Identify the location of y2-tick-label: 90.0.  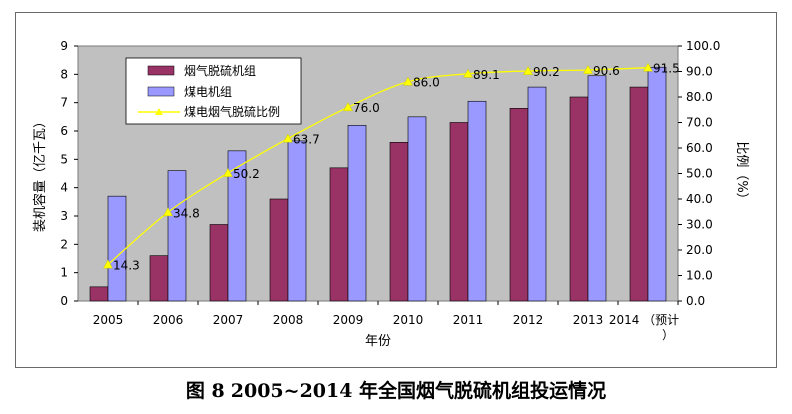
(699, 72).